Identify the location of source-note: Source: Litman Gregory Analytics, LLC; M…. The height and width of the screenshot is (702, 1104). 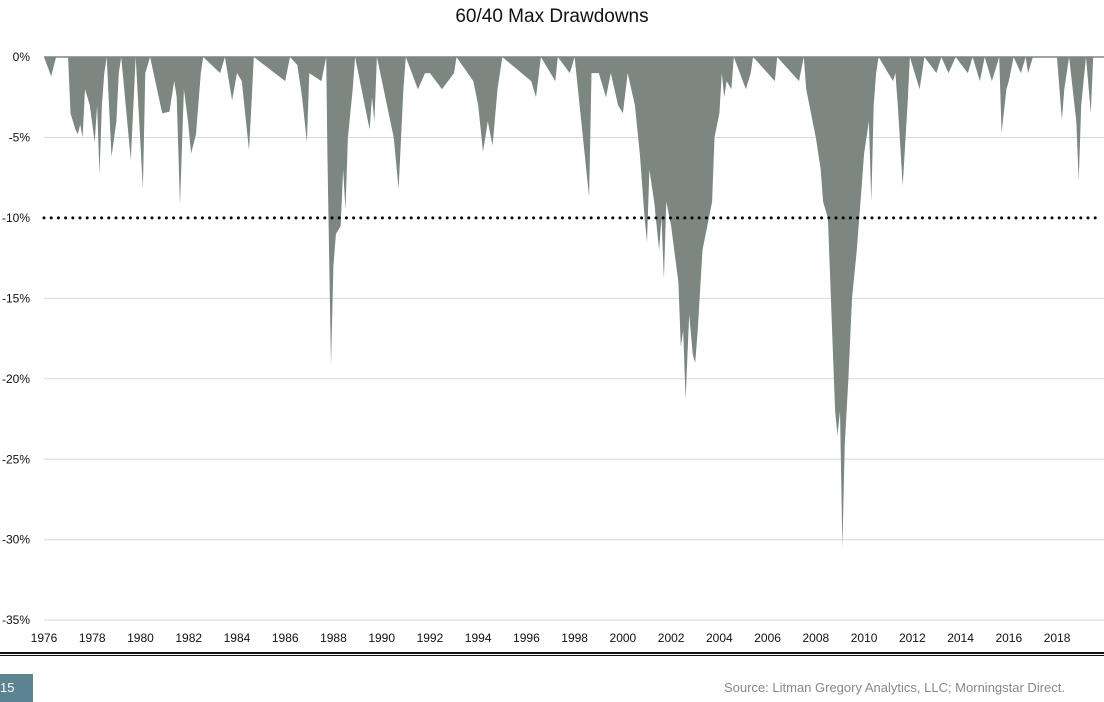
(894, 687).